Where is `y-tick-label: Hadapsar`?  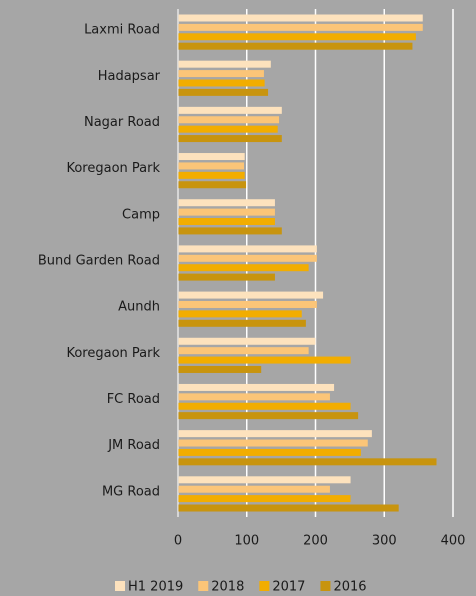 y-tick-label: Hadapsar is located at coordinates (129, 76).